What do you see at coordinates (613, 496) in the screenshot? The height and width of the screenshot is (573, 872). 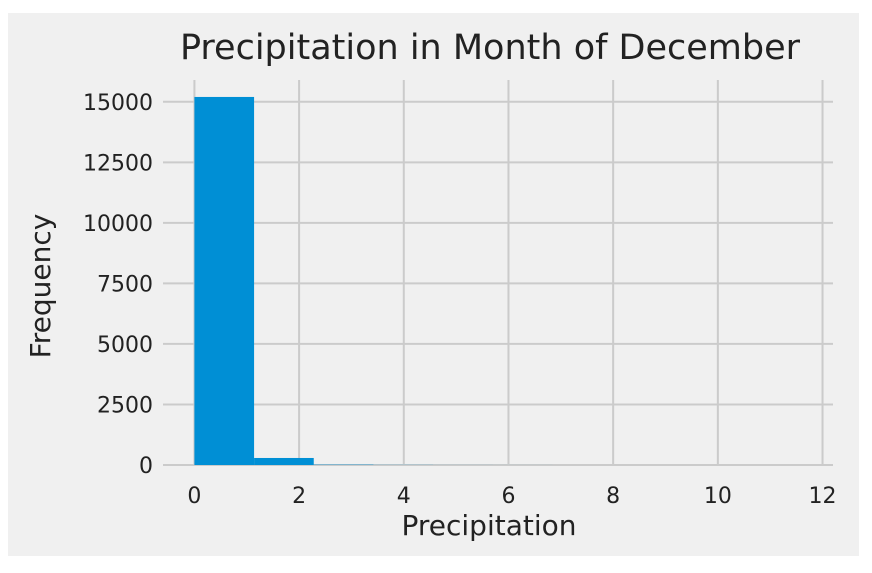 I see `x-tick-label-4: 8` at bounding box center [613, 496].